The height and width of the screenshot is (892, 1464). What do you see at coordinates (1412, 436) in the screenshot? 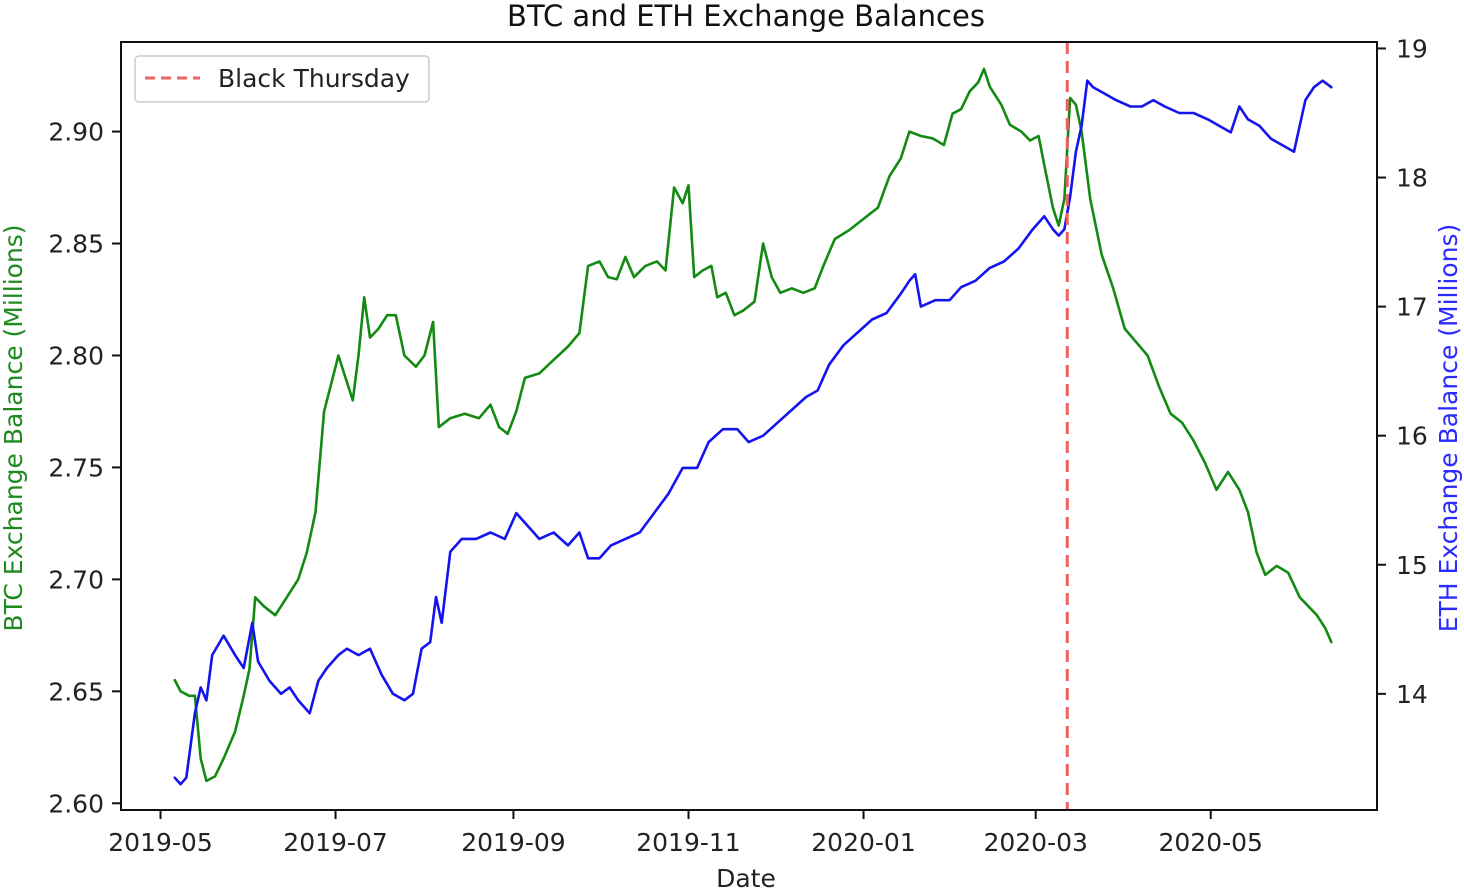
I see `right-y-tick-label: 16` at bounding box center [1412, 436].